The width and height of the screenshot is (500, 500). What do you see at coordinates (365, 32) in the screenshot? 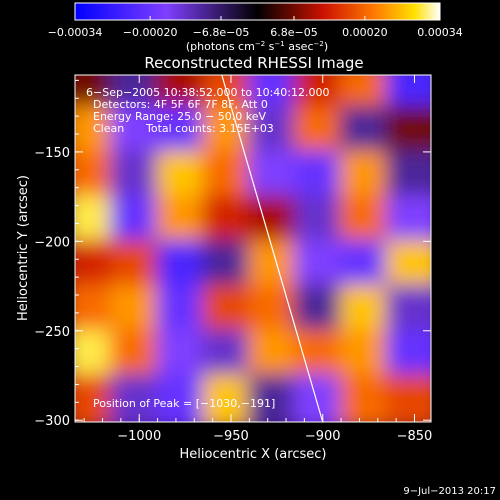
I see `colorbar-tick-label: 0.00020` at bounding box center [365, 32].